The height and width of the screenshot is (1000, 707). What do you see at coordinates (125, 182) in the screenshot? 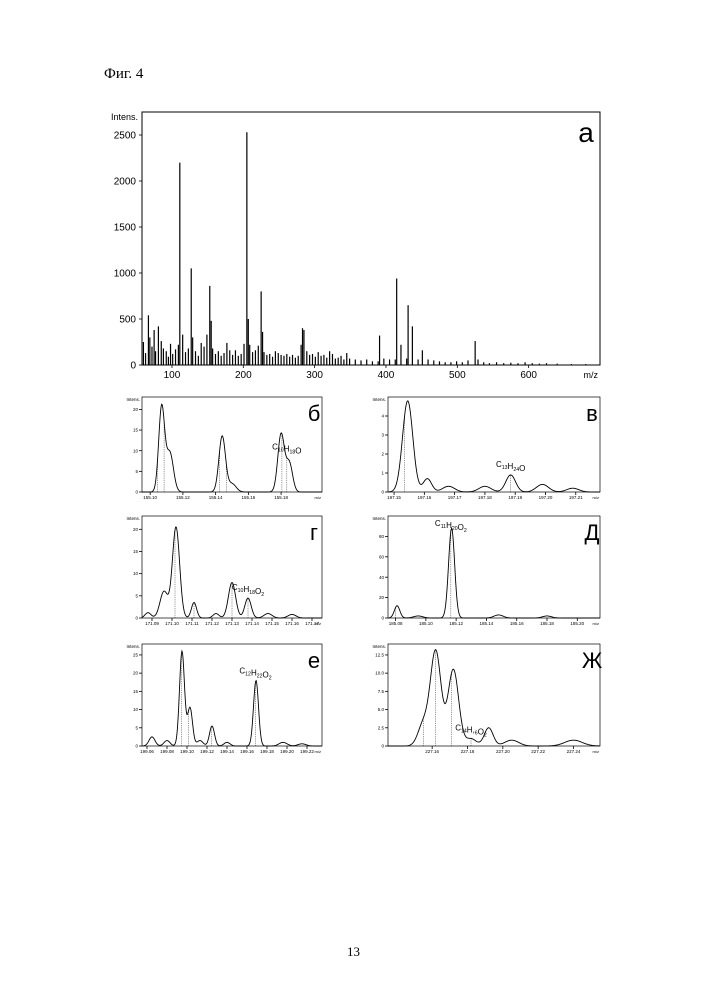
I see `y-tick-label: 2000` at bounding box center [125, 182].